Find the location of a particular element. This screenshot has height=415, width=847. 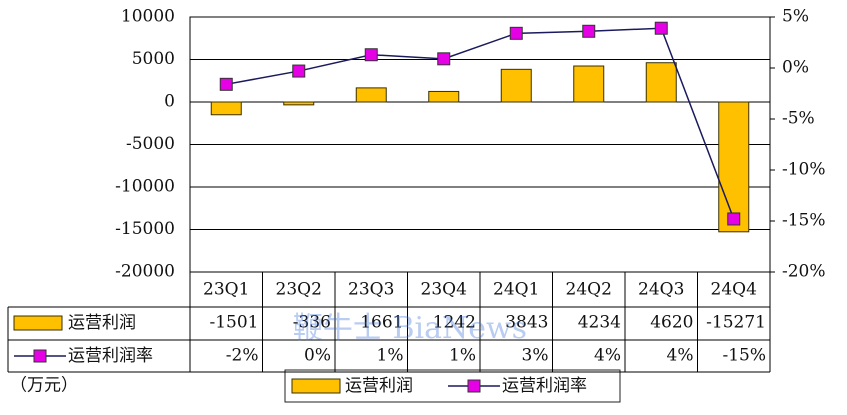

table-value: 4620 is located at coordinates (671, 323).